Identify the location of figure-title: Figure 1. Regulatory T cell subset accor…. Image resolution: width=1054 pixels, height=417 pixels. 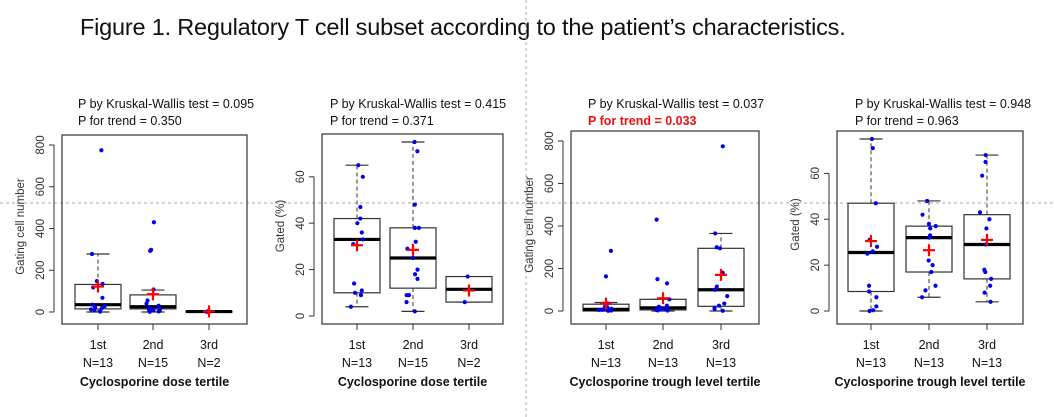
(463, 27).